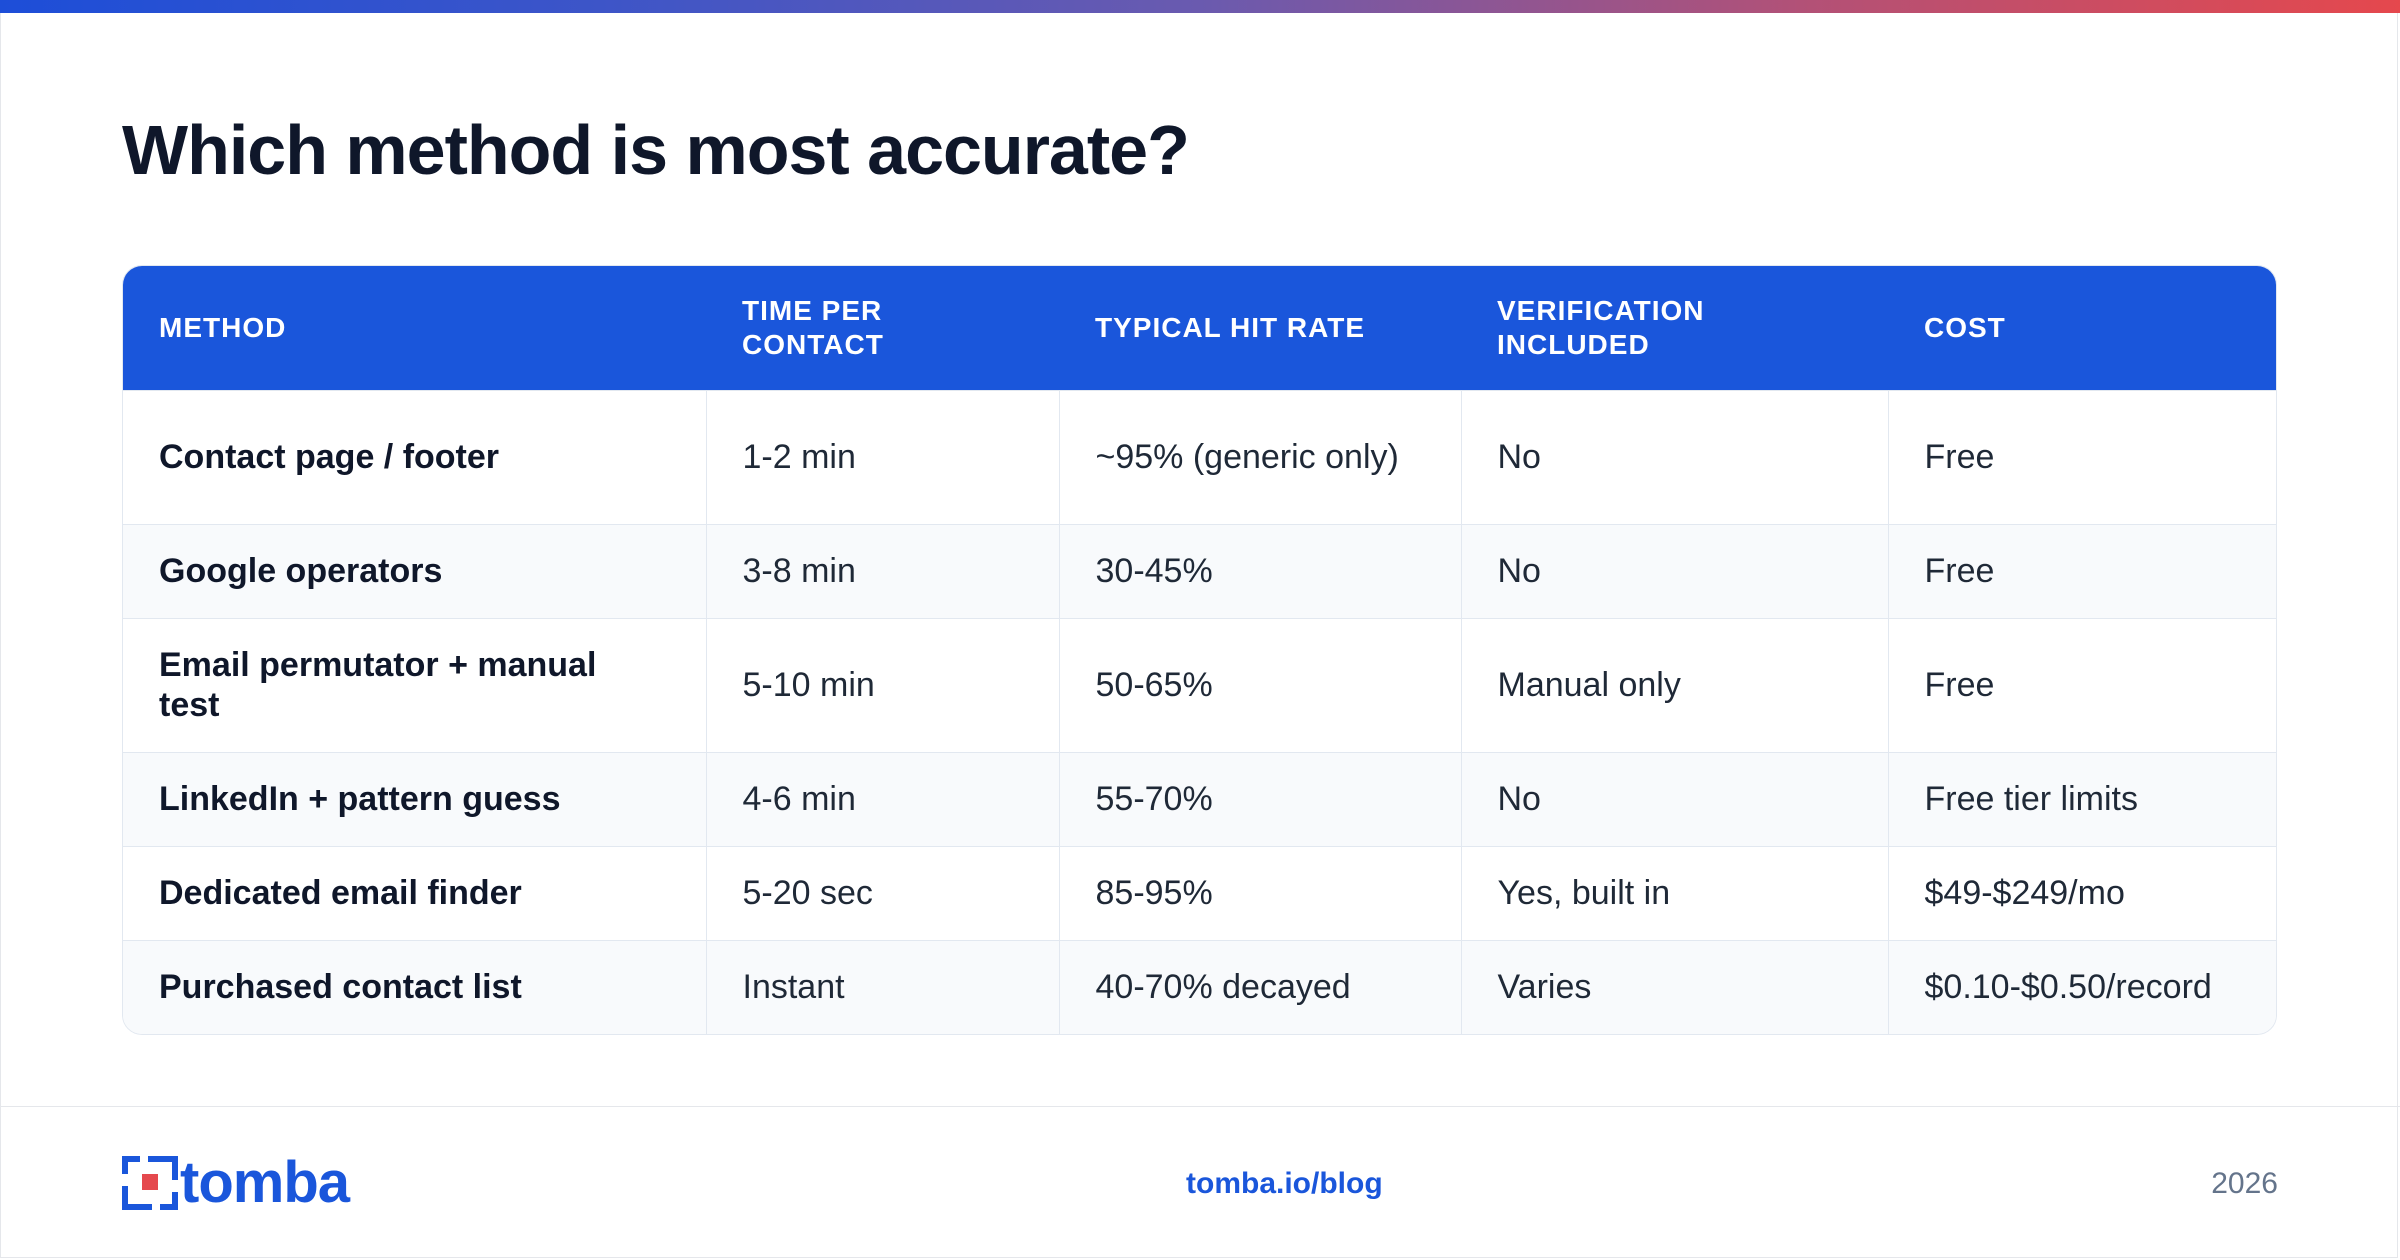 The height and width of the screenshot is (1260, 2400). I want to click on logo-wordmark: tomba, so click(265, 1182).